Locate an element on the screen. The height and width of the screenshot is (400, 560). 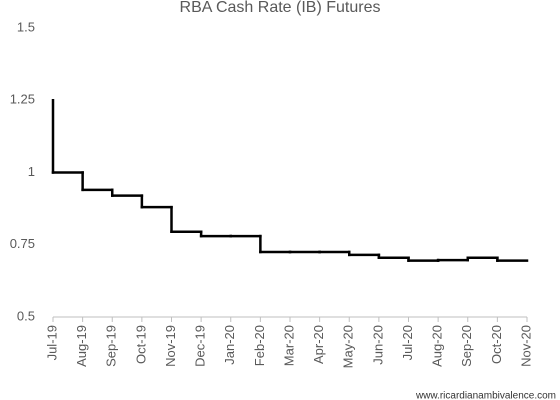
y-tick-label: 1 is located at coordinates (31, 171).